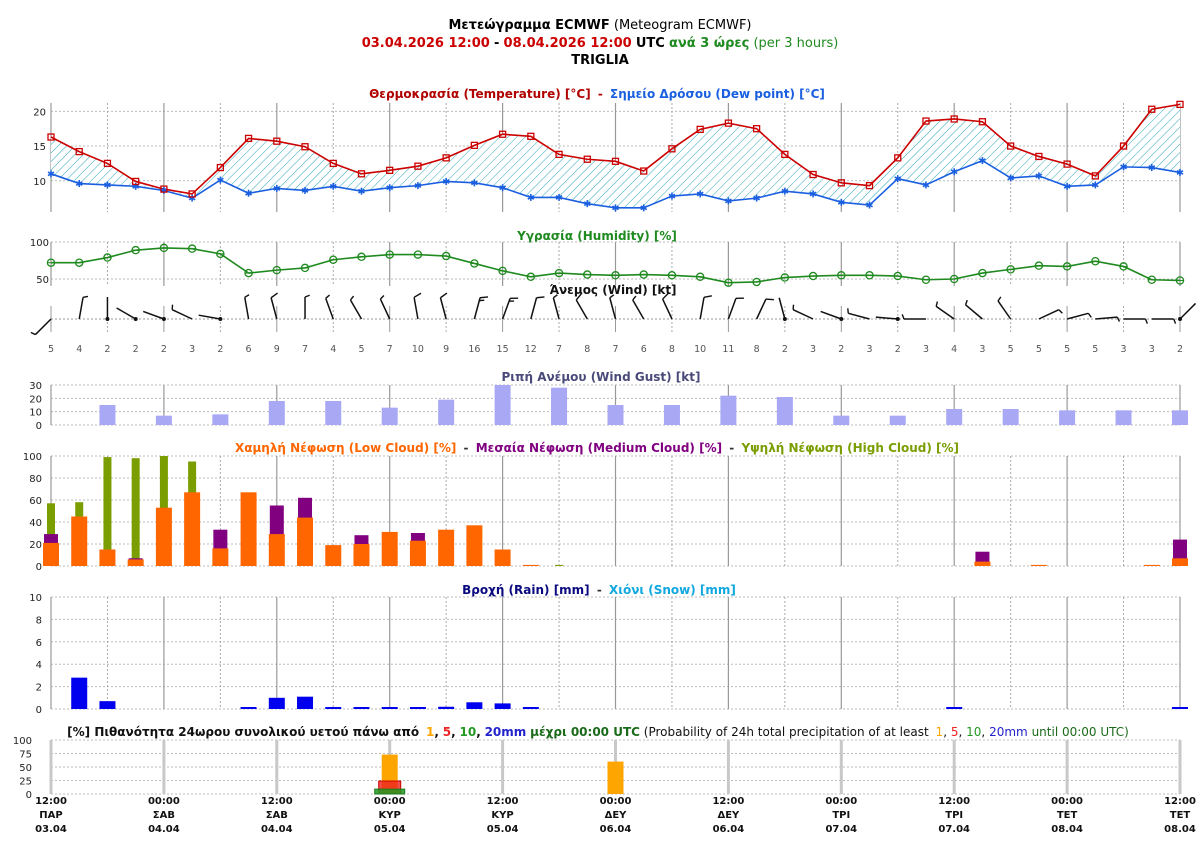 Image resolution: width=1200 pixels, height=851 pixels. What do you see at coordinates (973, 732) in the screenshot?
I see `prob-threshold-10-en: 10` at bounding box center [973, 732].